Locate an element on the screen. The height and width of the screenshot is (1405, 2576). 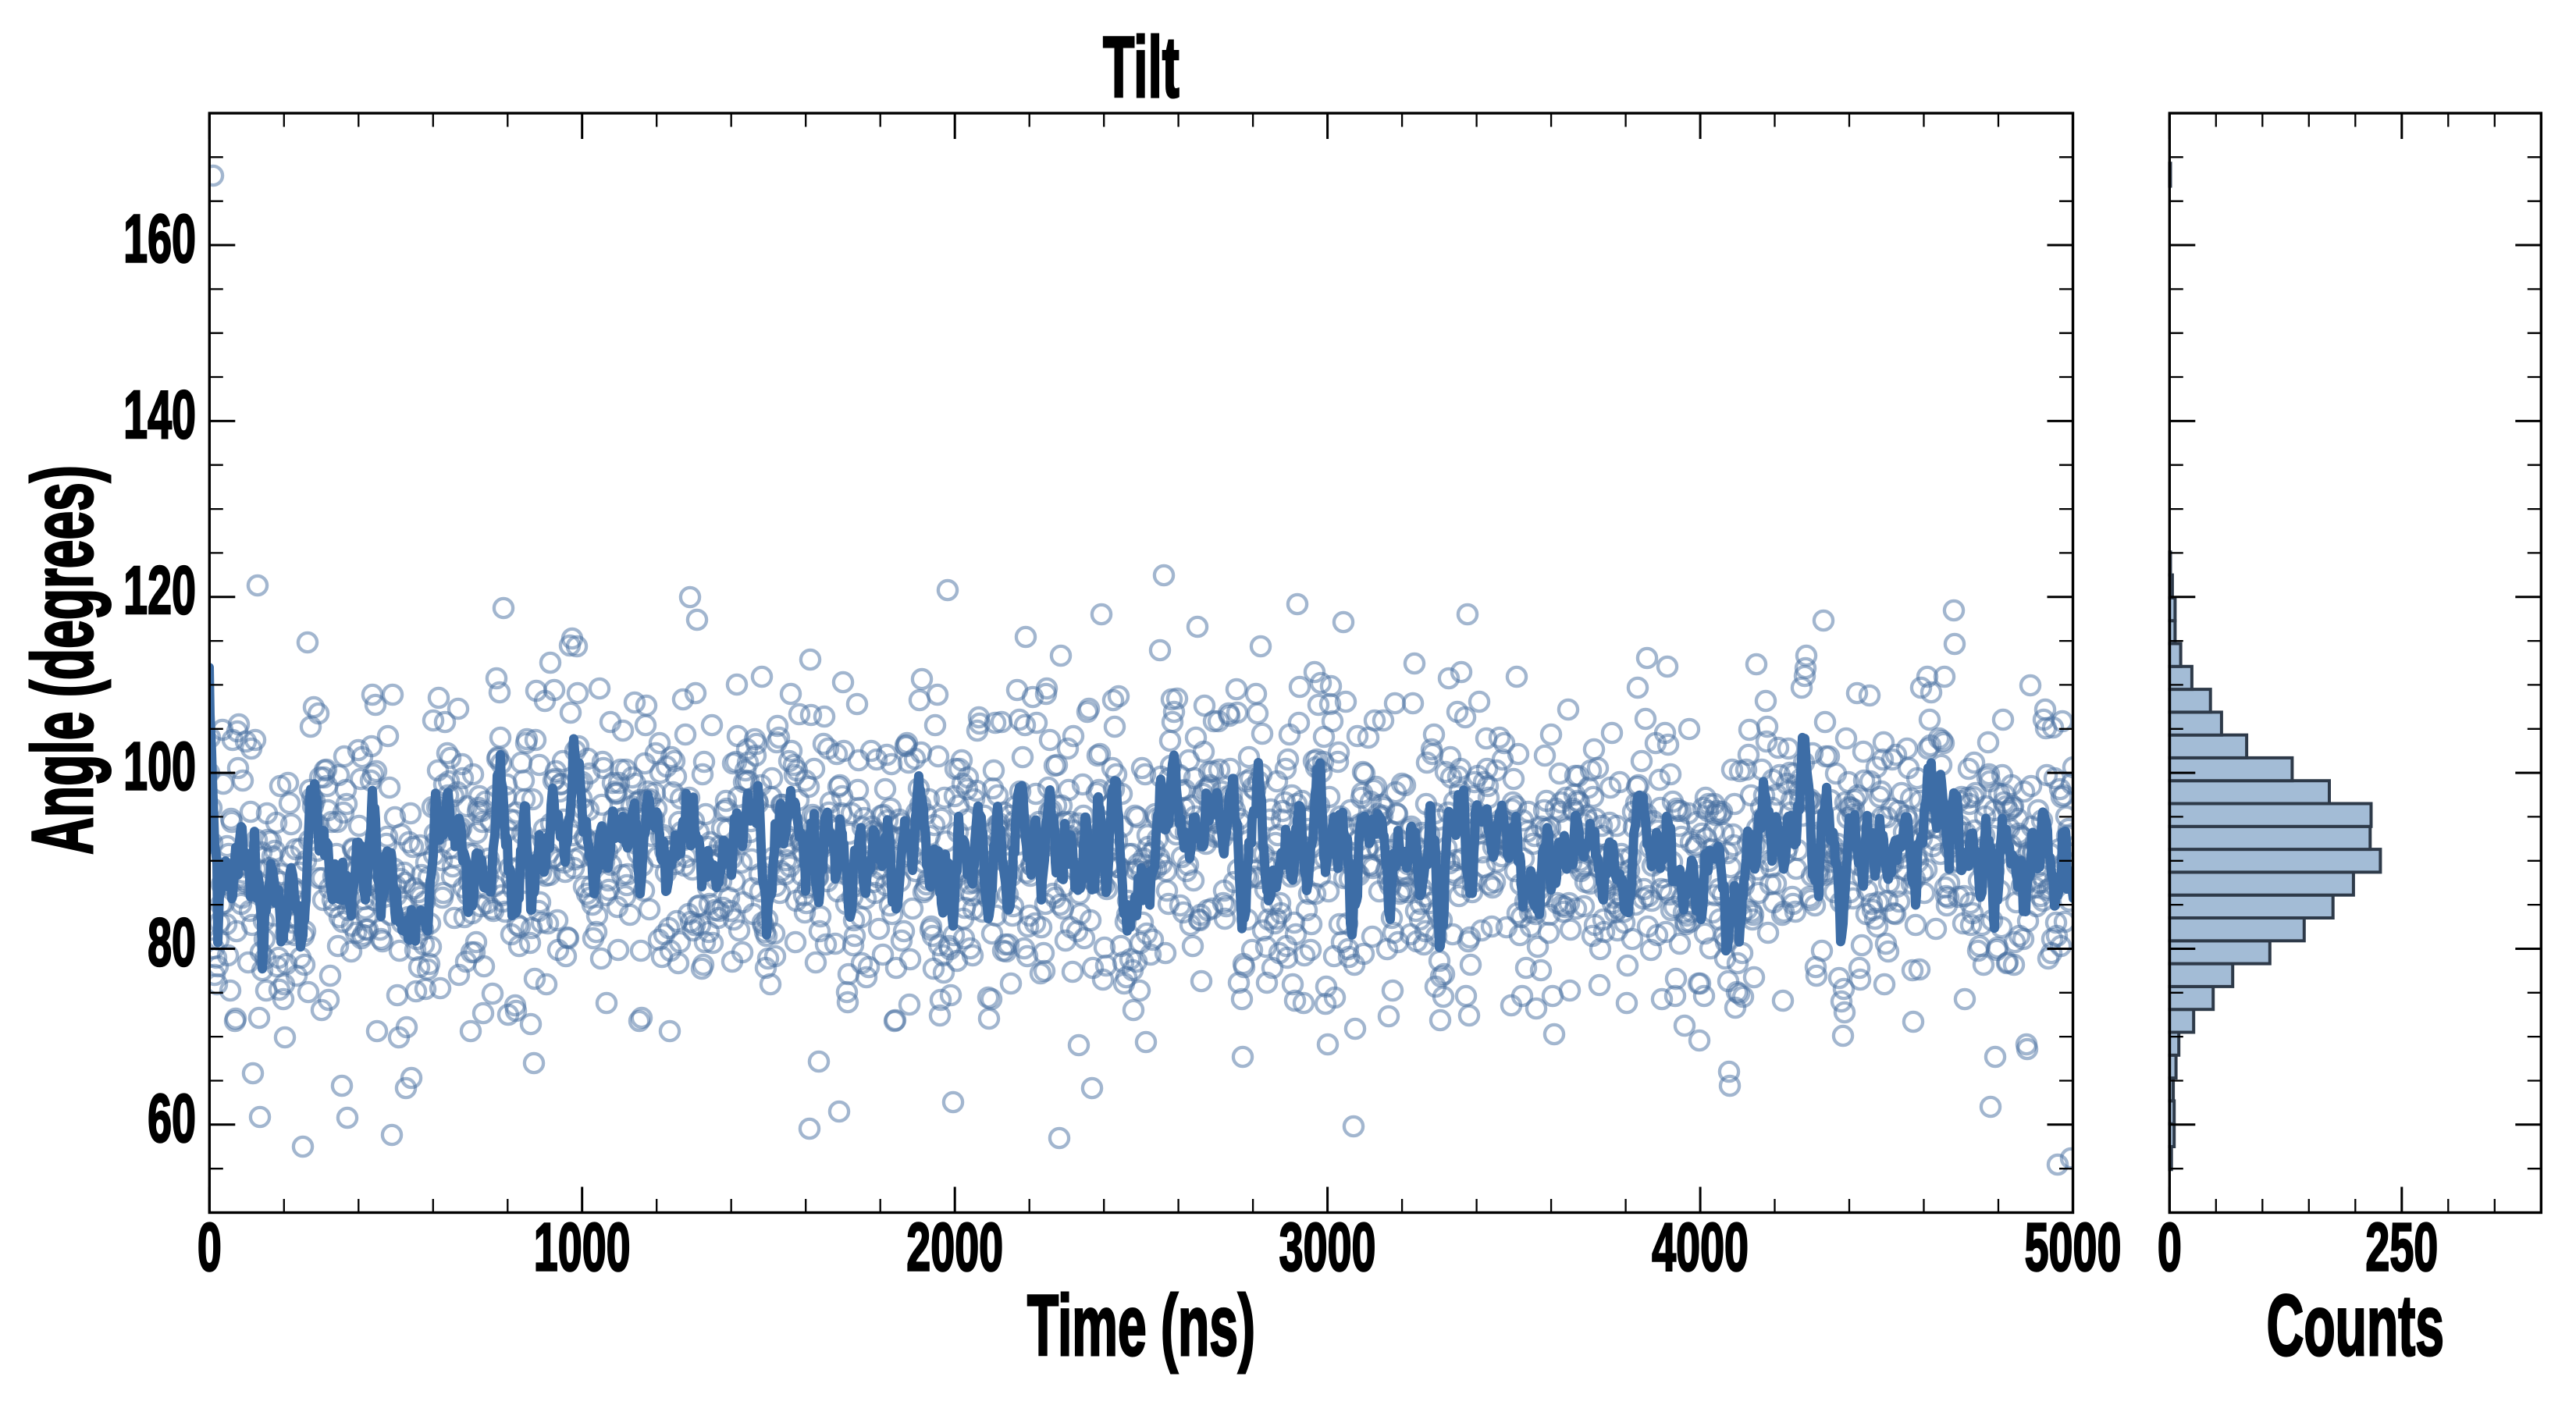
svg-text: Time (ns) is located at coordinates (1141, 1326).